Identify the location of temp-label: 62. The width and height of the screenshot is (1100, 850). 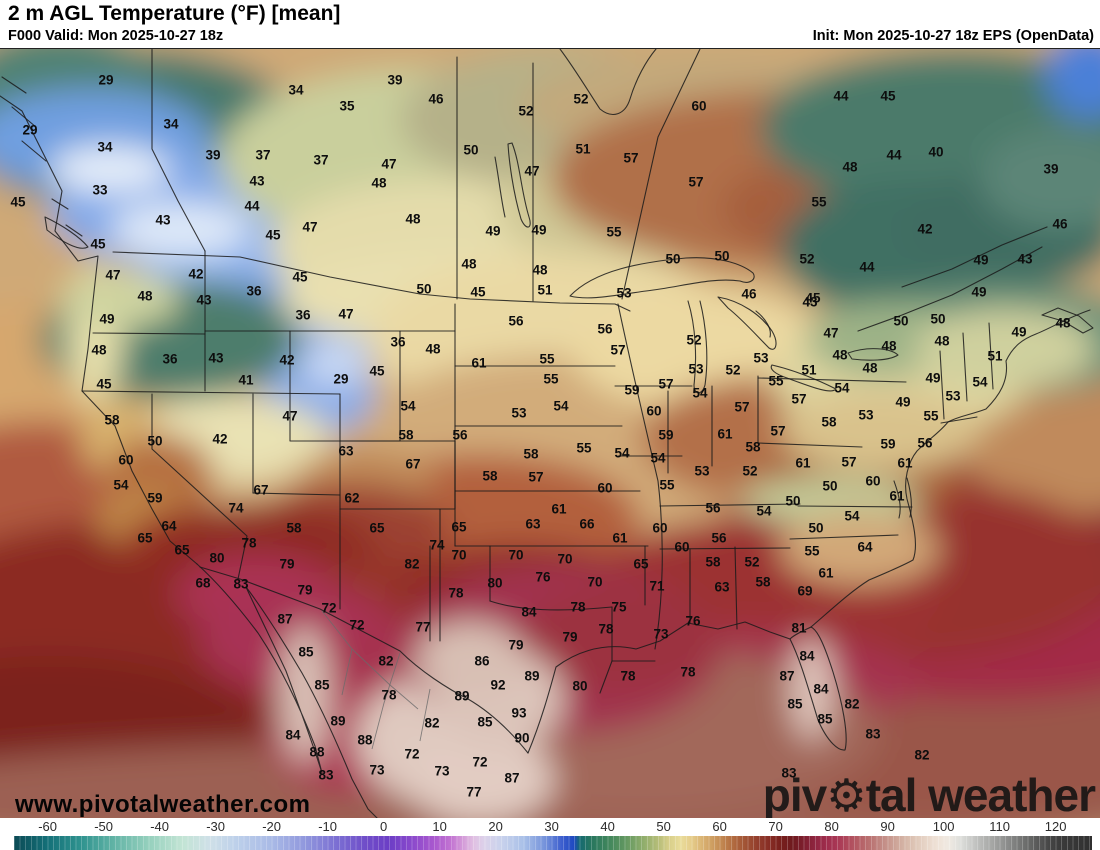
(352, 498).